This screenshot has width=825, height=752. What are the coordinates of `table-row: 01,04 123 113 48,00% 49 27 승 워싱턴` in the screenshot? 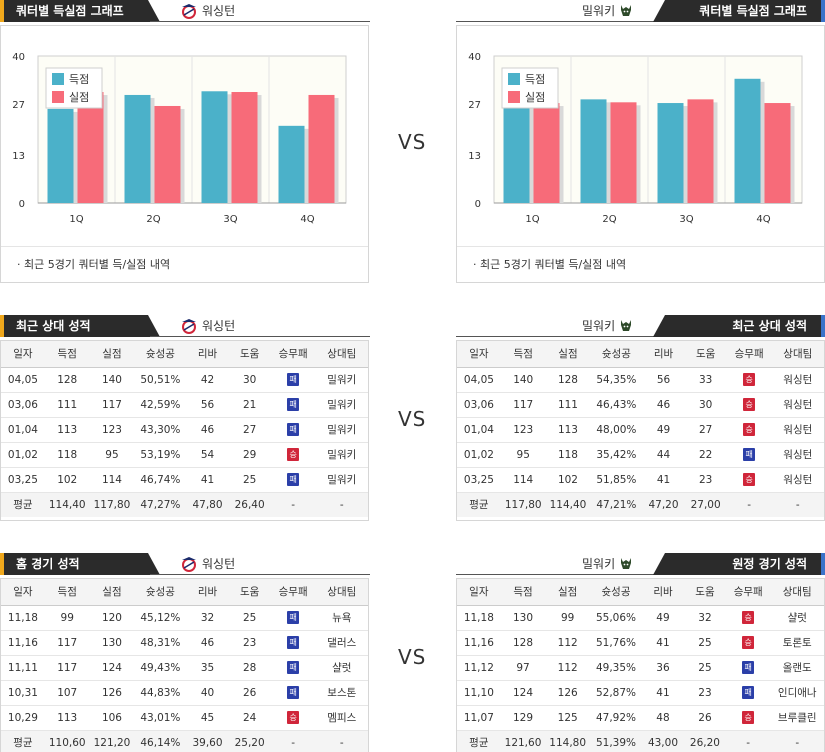 It's located at (640, 430).